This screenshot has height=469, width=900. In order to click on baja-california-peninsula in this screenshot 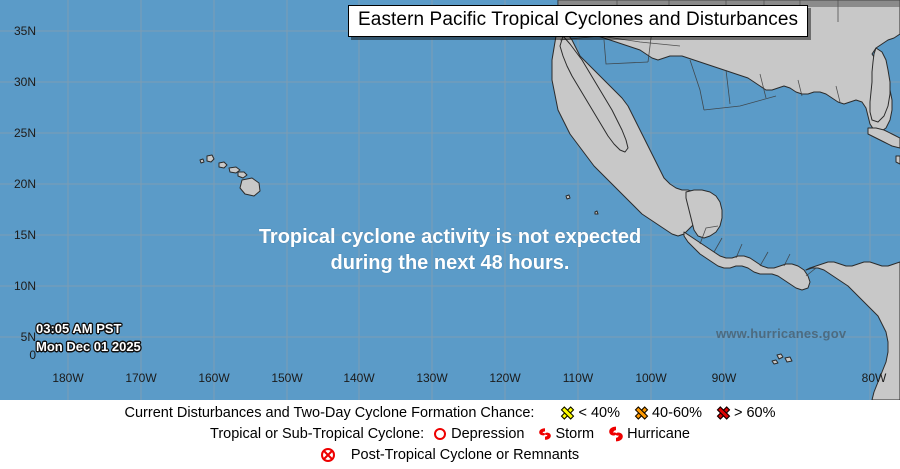, I will do `click(594, 94)`.